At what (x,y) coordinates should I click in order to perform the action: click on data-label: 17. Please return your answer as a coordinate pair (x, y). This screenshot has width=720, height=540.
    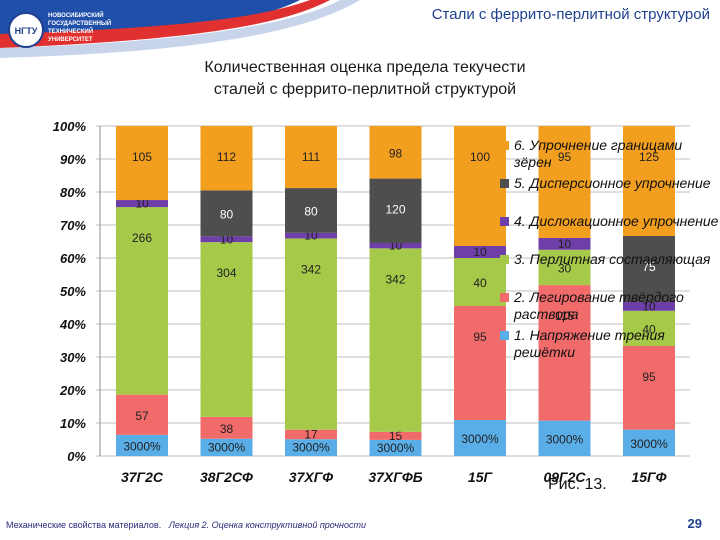
    Looking at the image, I should click on (311, 434).